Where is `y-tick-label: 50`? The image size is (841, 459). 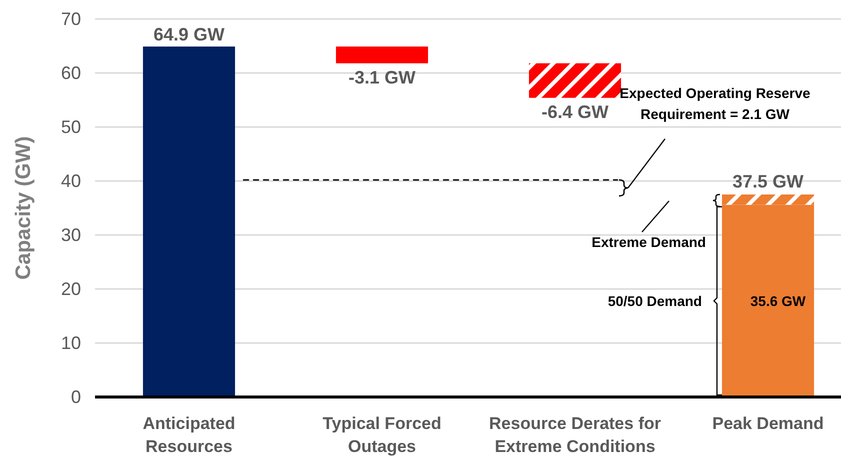 y-tick-label: 50 is located at coordinates (70, 126).